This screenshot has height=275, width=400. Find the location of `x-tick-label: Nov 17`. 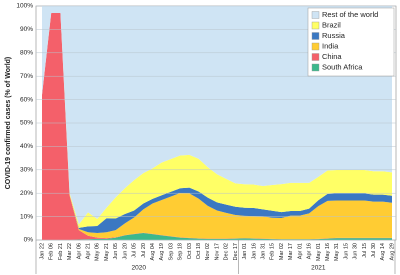

x-tick-label: Nov 17 is located at coordinates (217, 251).